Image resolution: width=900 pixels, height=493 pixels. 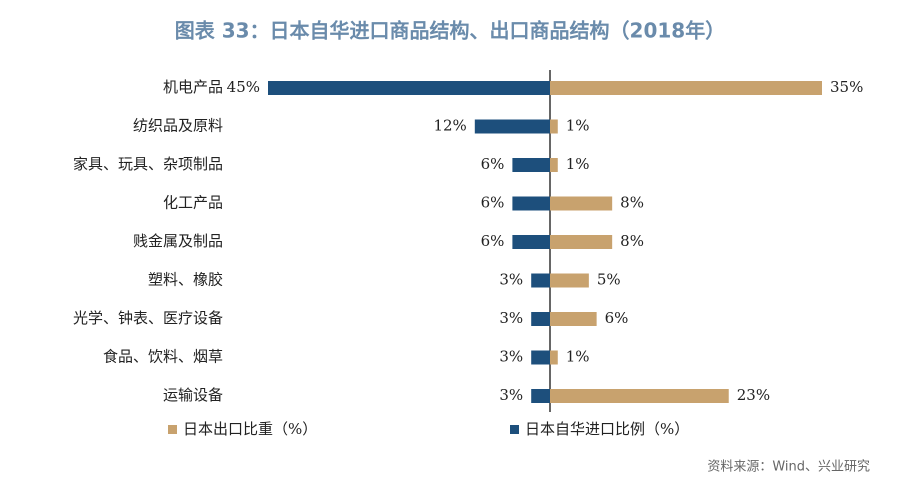 What do you see at coordinates (178, 126) in the screenshot?
I see `category-label: 纺织品及原料` at bounding box center [178, 126].